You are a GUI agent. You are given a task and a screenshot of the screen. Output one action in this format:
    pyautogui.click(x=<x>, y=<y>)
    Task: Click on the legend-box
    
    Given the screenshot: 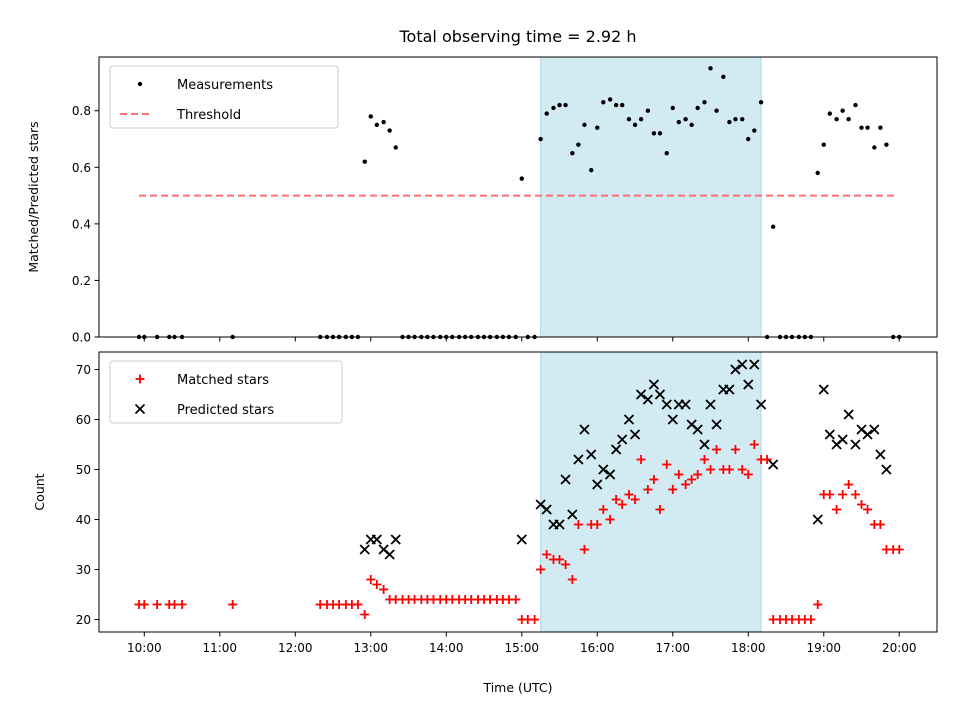 What is the action you would take?
    pyautogui.click(x=226, y=392)
    